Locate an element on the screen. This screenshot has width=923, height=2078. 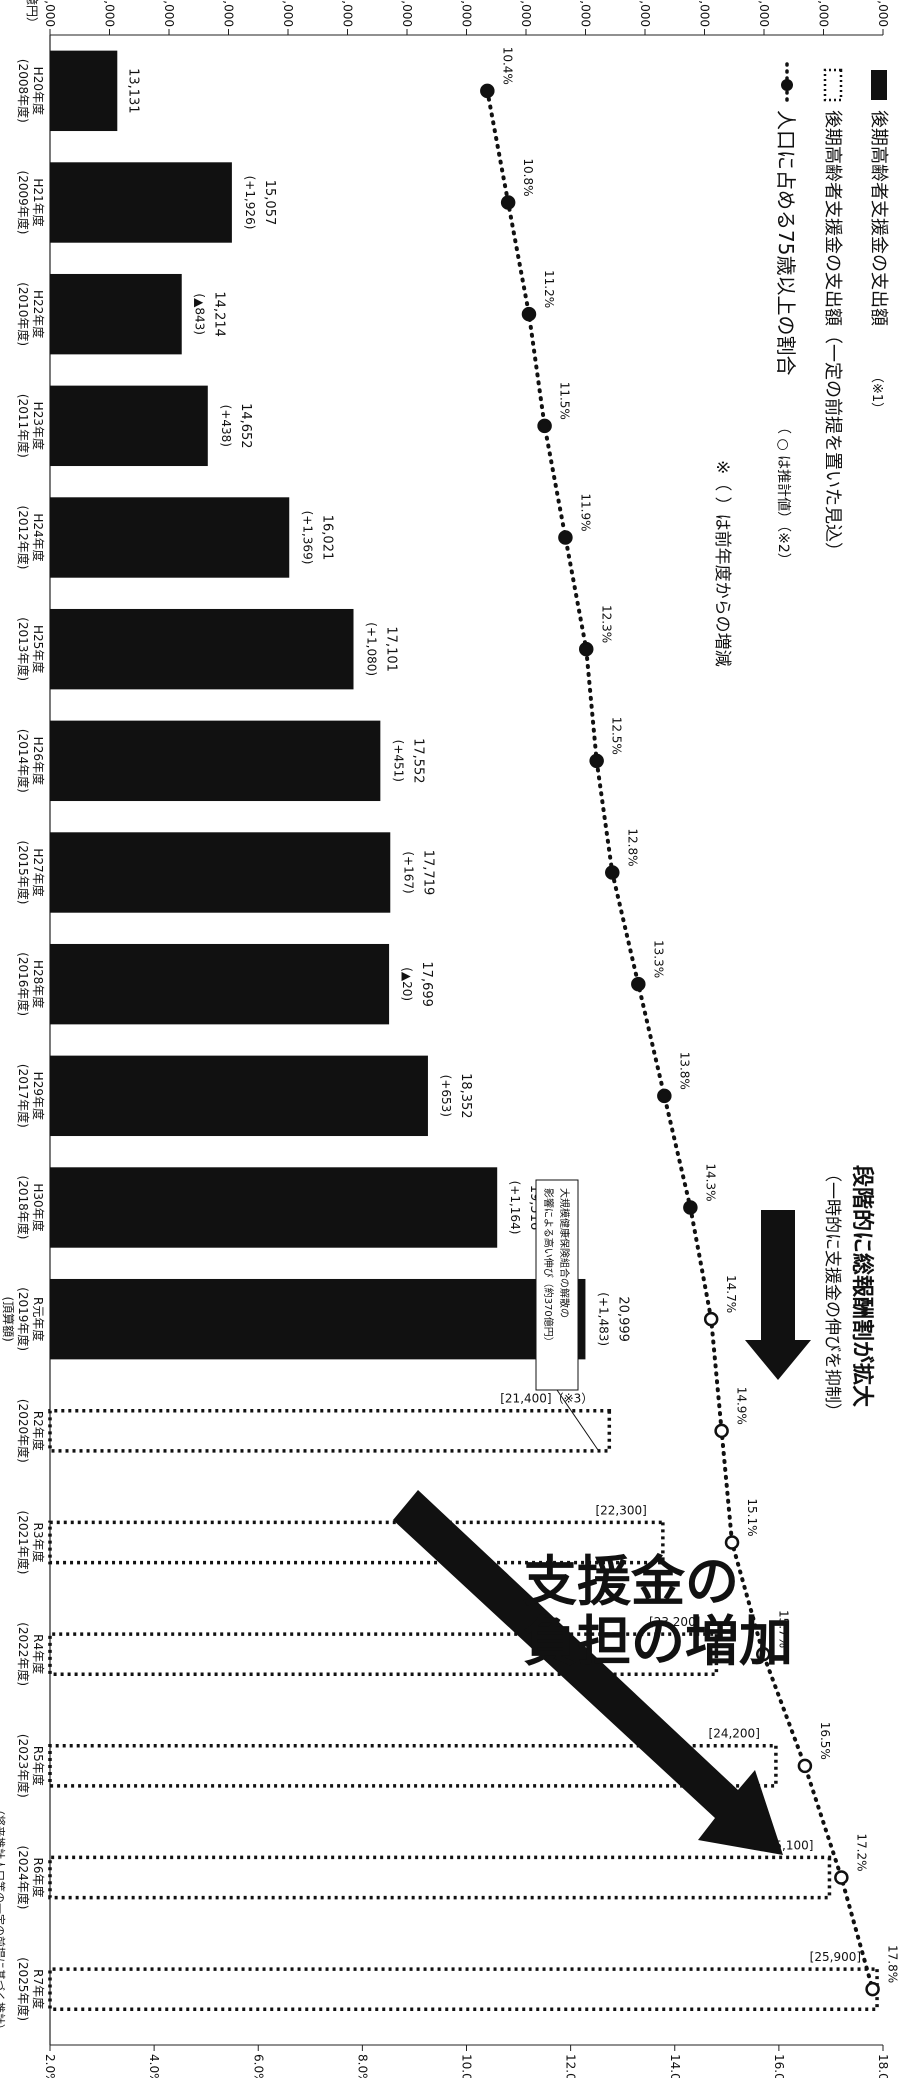
left-axis-tick-label: 26,000 is located at coordinates (883, 13).